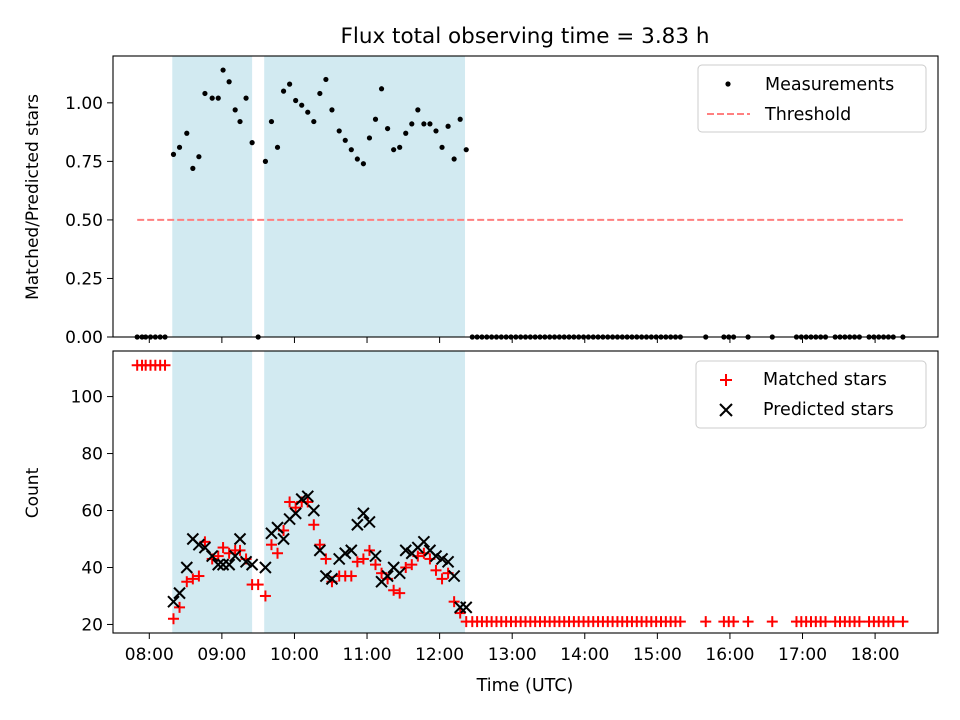  Describe the element at coordinates (825, 380) in the screenshot. I see `legend-matched-label: Matched stars` at that location.